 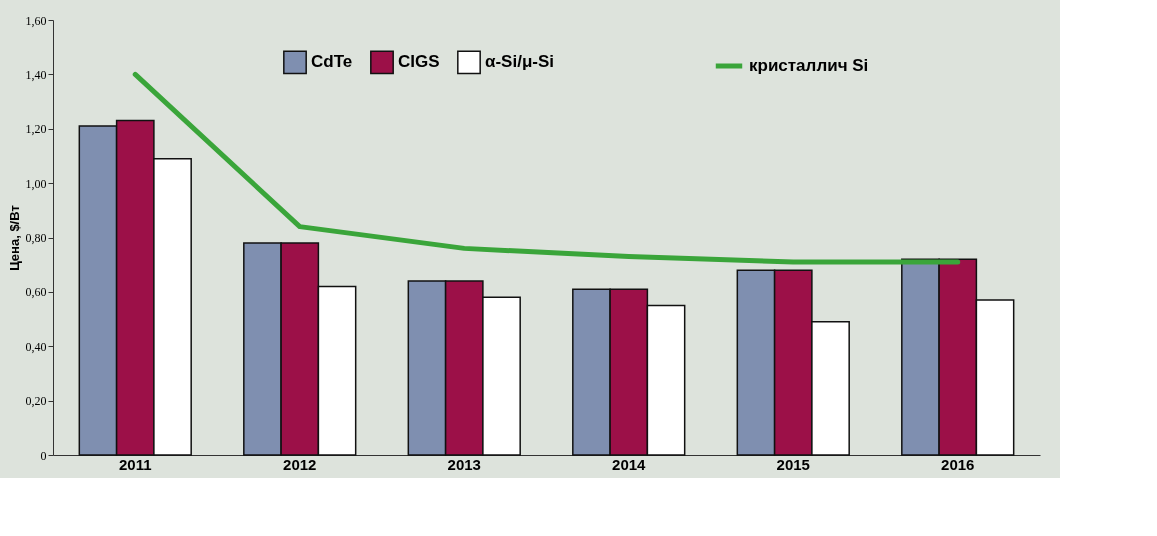 What do you see at coordinates (36, 238) in the screenshot?
I see `y-tick-label: 0,80` at bounding box center [36, 238].